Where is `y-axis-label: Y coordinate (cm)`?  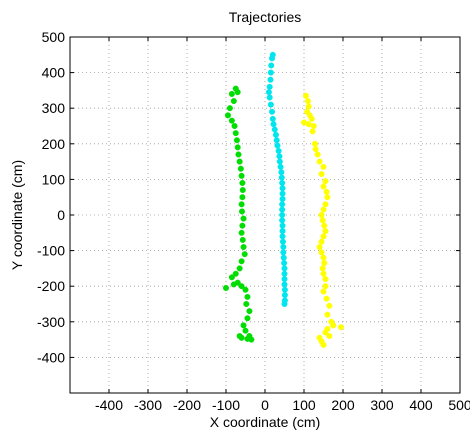
y-axis-label: Y coordinate (cm) is located at coordinates (17, 215).